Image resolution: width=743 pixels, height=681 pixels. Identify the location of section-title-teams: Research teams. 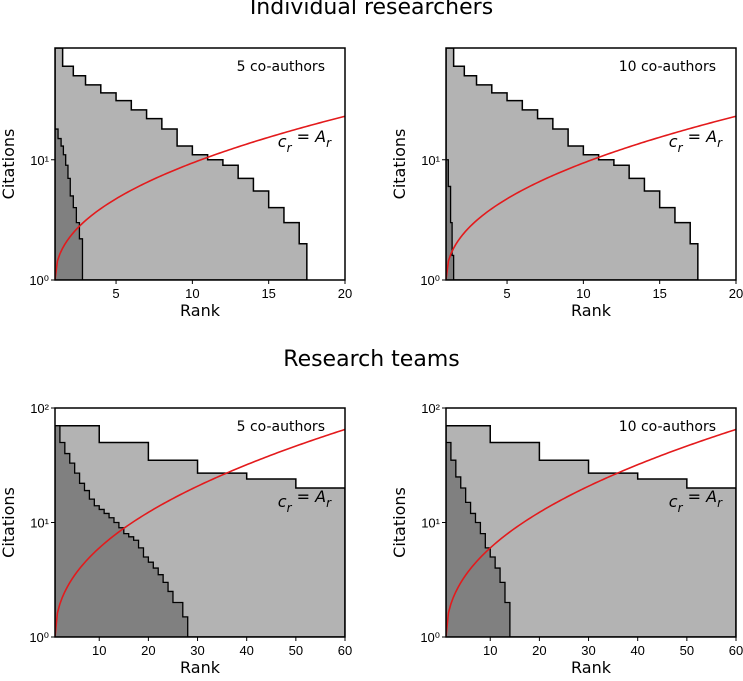
(371, 359).